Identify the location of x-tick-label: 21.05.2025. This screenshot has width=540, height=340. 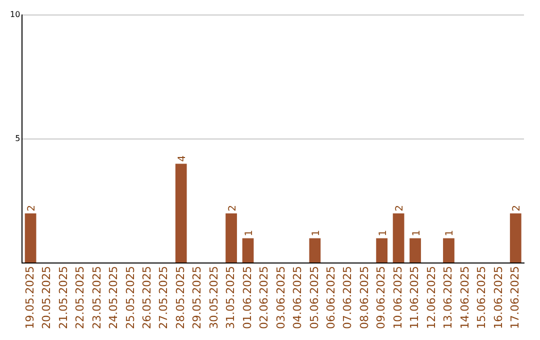
(63, 298).